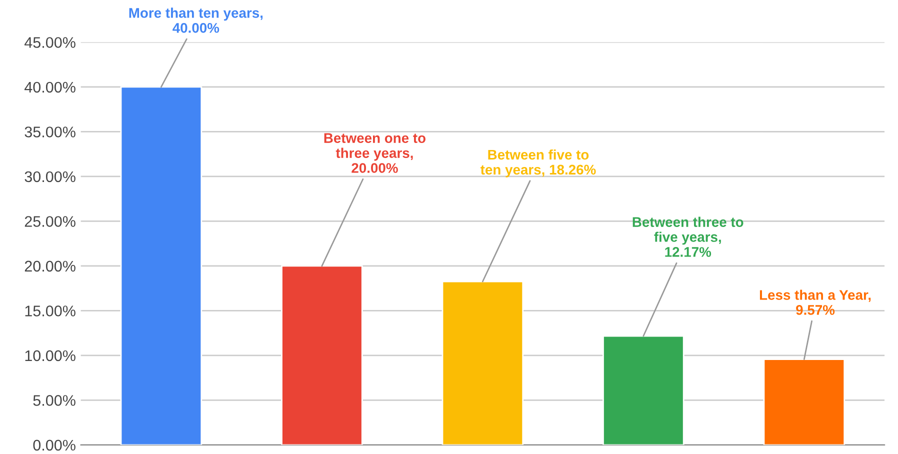 This screenshot has width=898, height=454. I want to click on y-tick-label: 10.00%, so click(50, 356).